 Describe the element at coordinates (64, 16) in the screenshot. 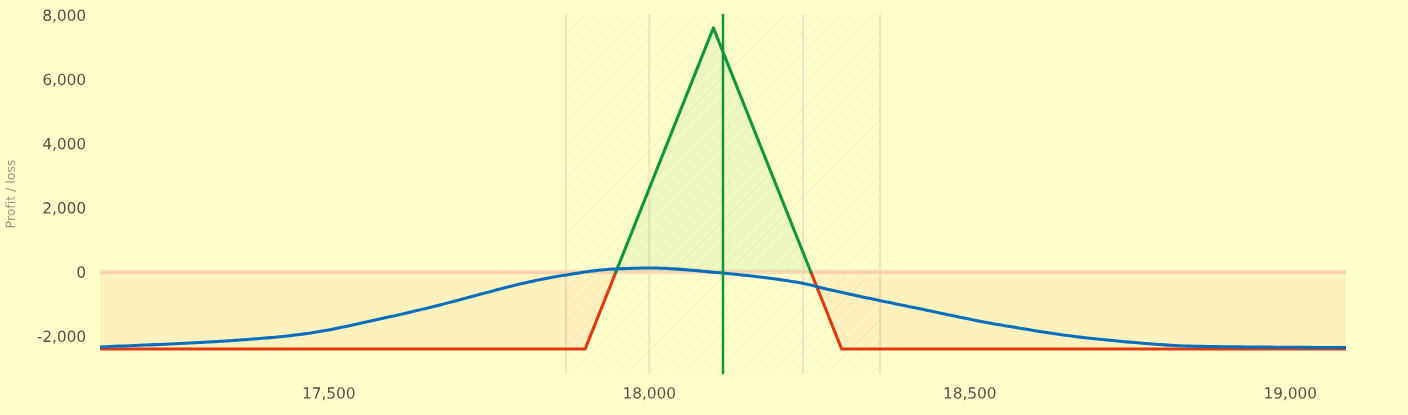

I see `y-tick-label: 8,000` at that location.